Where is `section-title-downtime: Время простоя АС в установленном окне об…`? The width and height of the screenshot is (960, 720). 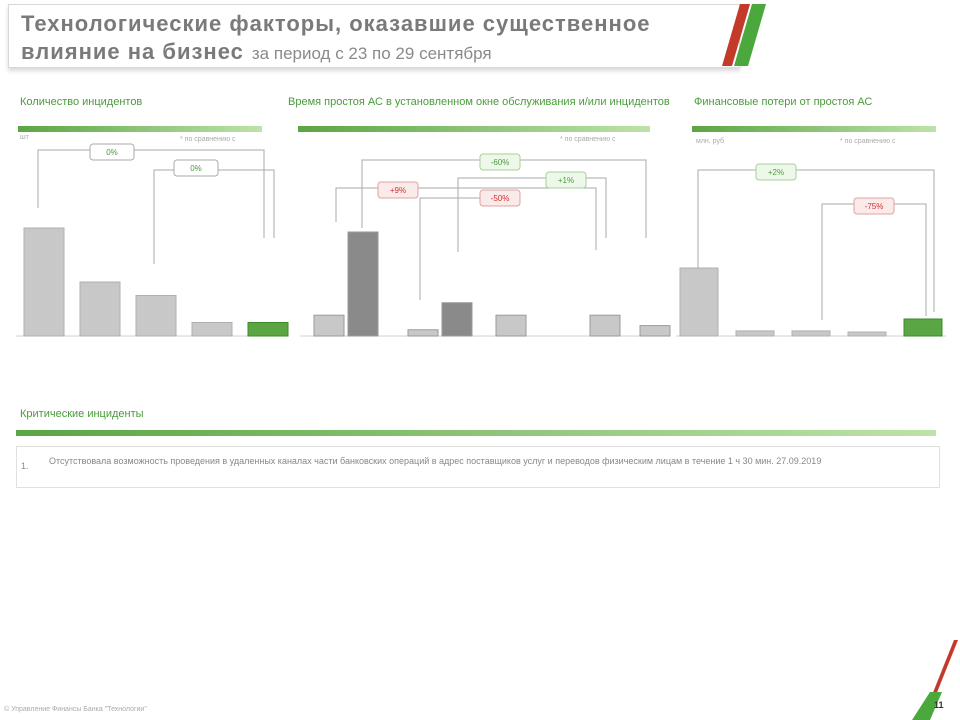 section-title-downtime: Время простоя АС в установленном окне об… is located at coordinates (479, 102).